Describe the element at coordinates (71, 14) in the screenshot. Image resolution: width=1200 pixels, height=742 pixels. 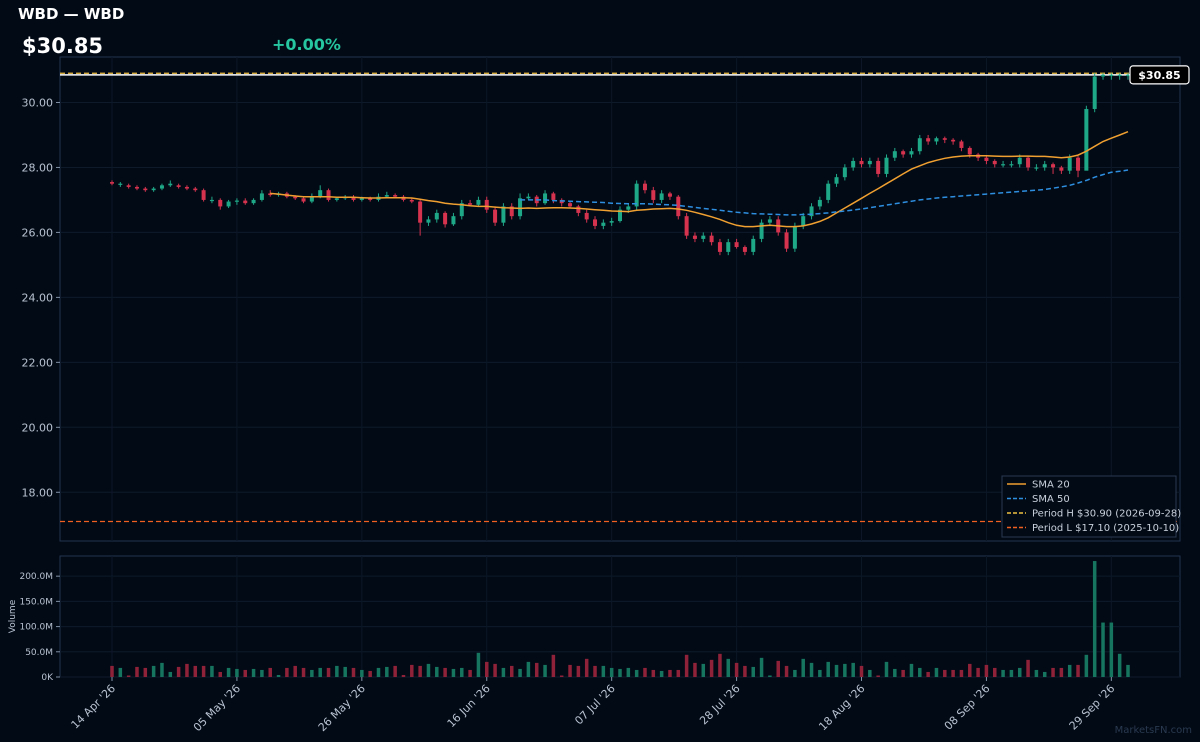
I see `chart-title: WBD — WBD` at that location.